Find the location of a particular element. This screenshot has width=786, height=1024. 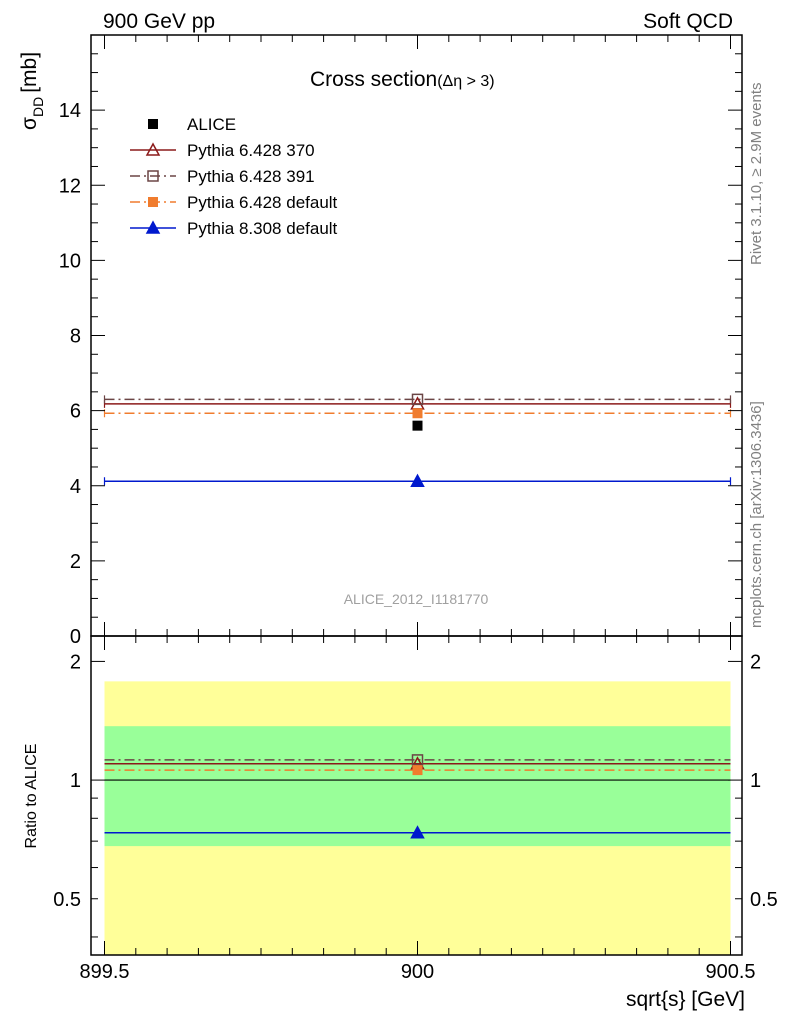

main-y-tick-label: 12 is located at coordinates (70, 186).